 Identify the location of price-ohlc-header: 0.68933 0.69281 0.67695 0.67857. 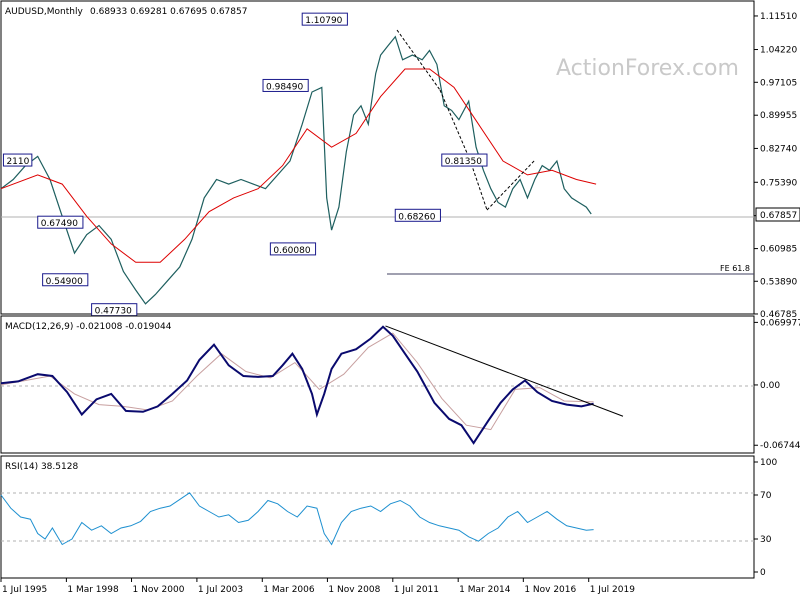
(168, 12).